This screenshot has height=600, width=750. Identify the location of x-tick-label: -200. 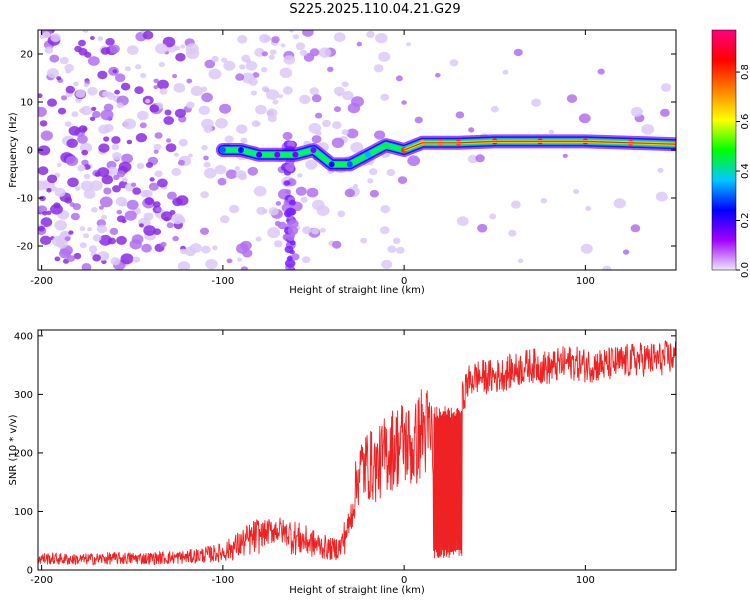
(41, 281).